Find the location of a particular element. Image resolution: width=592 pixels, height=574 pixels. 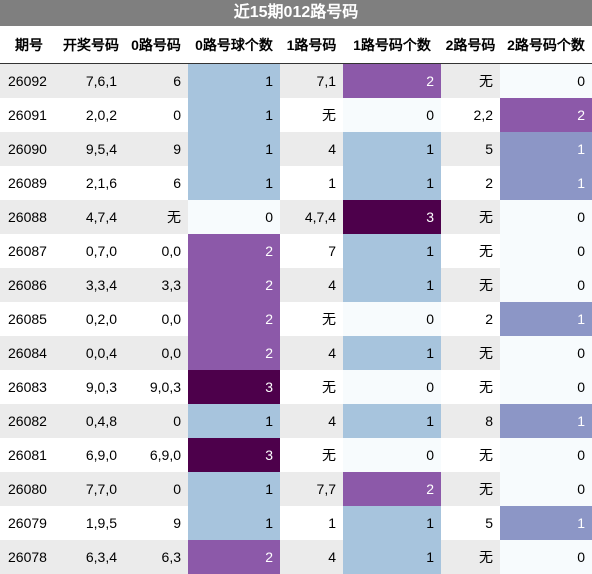

col-header-route0-count: 0路号球个数 is located at coordinates (234, 45).